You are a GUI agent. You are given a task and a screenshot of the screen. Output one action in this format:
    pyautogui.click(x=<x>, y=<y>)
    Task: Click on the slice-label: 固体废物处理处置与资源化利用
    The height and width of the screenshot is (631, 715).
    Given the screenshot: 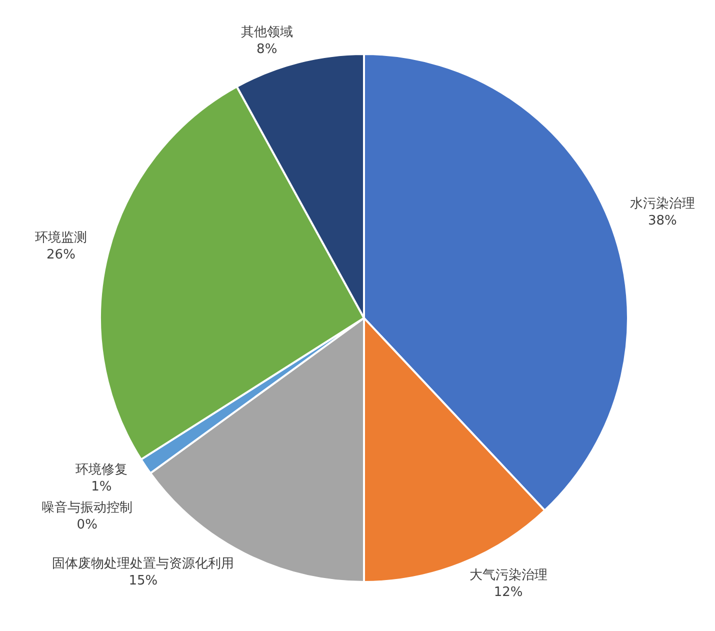 What is the action you would take?
    pyautogui.click(x=143, y=564)
    